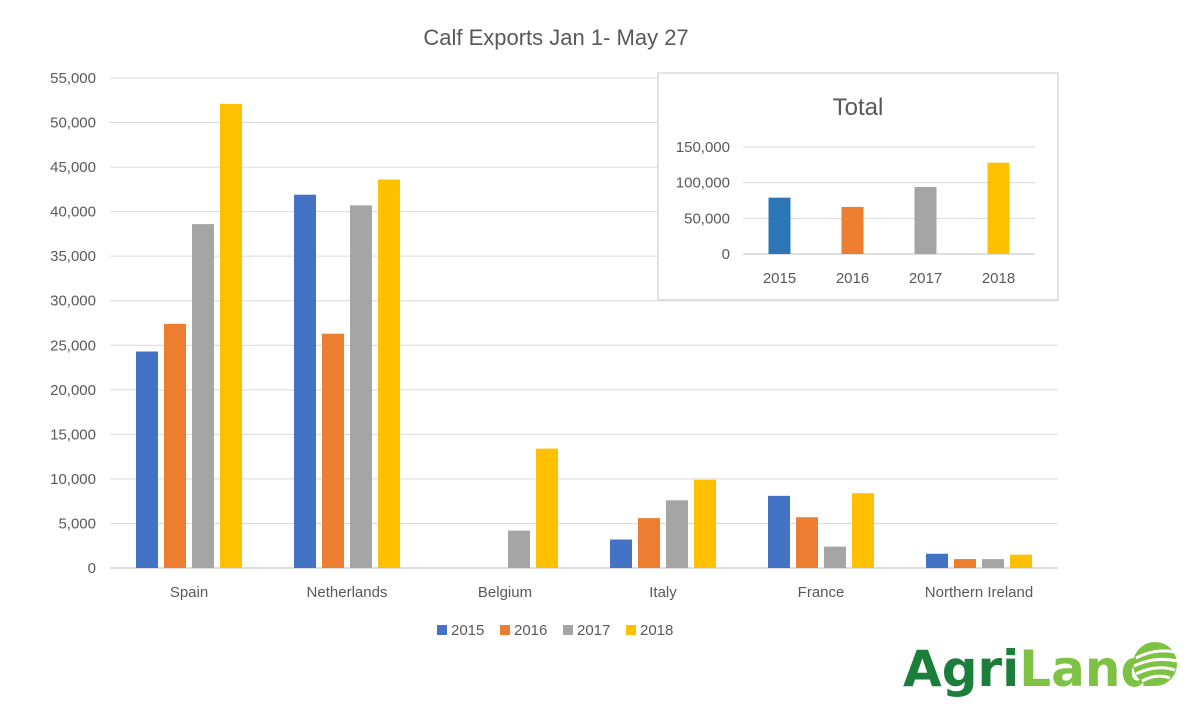 This screenshot has height=715, width=1200. I want to click on main-x-tick-label: Italy, so click(663, 592).